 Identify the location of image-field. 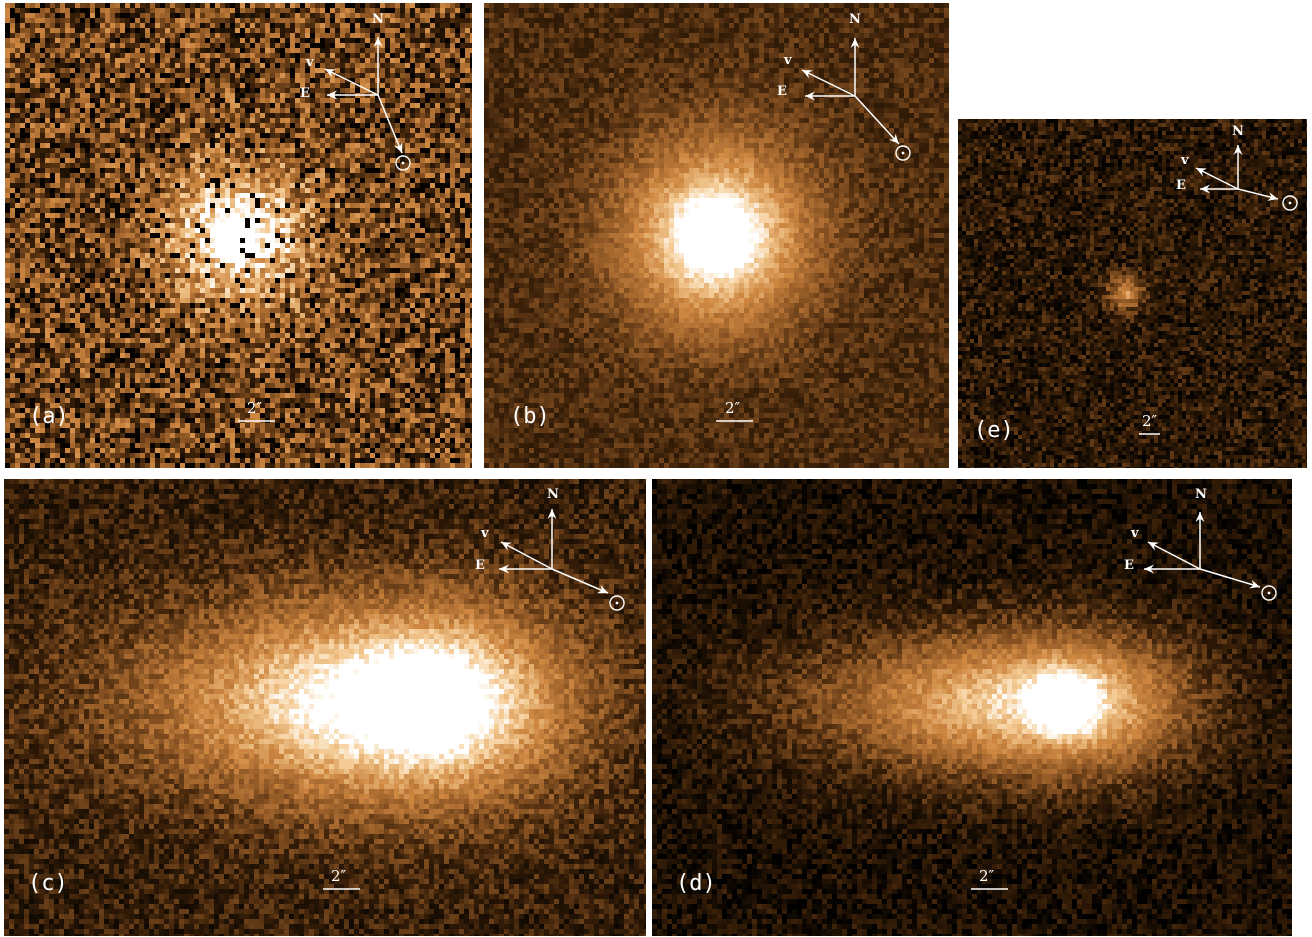
(1132, 293).